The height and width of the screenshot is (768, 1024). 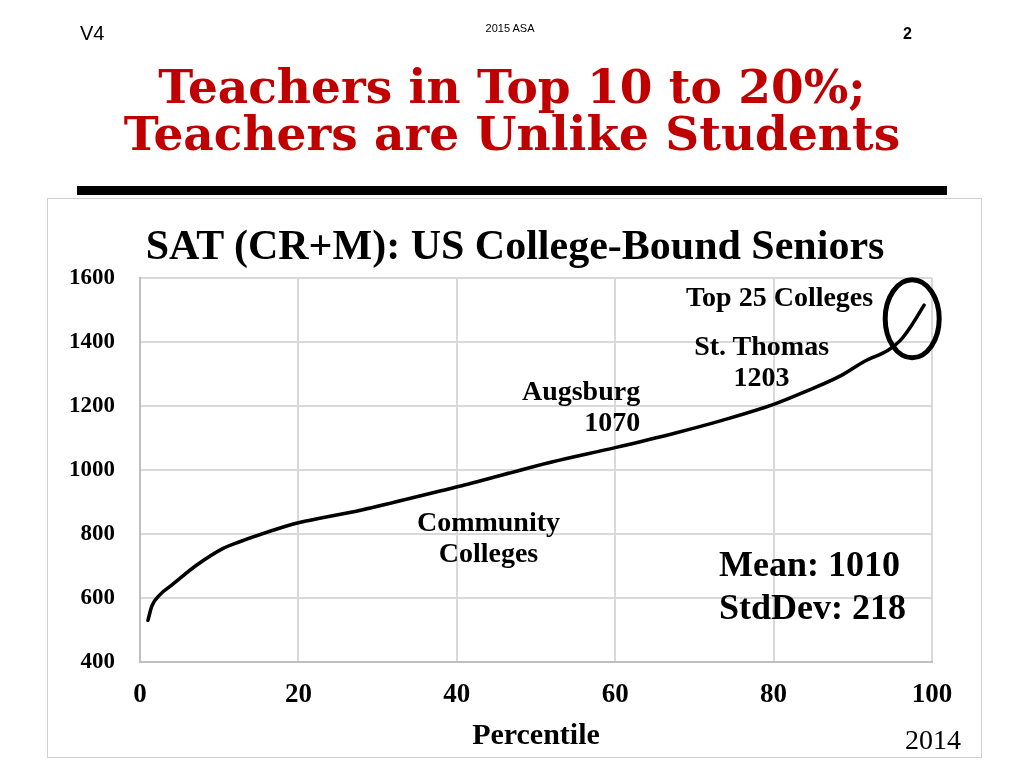 What do you see at coordinates (97, 660) in the screenshot?
I see `y-tick-label: 400` at bounding box center [97, 660].